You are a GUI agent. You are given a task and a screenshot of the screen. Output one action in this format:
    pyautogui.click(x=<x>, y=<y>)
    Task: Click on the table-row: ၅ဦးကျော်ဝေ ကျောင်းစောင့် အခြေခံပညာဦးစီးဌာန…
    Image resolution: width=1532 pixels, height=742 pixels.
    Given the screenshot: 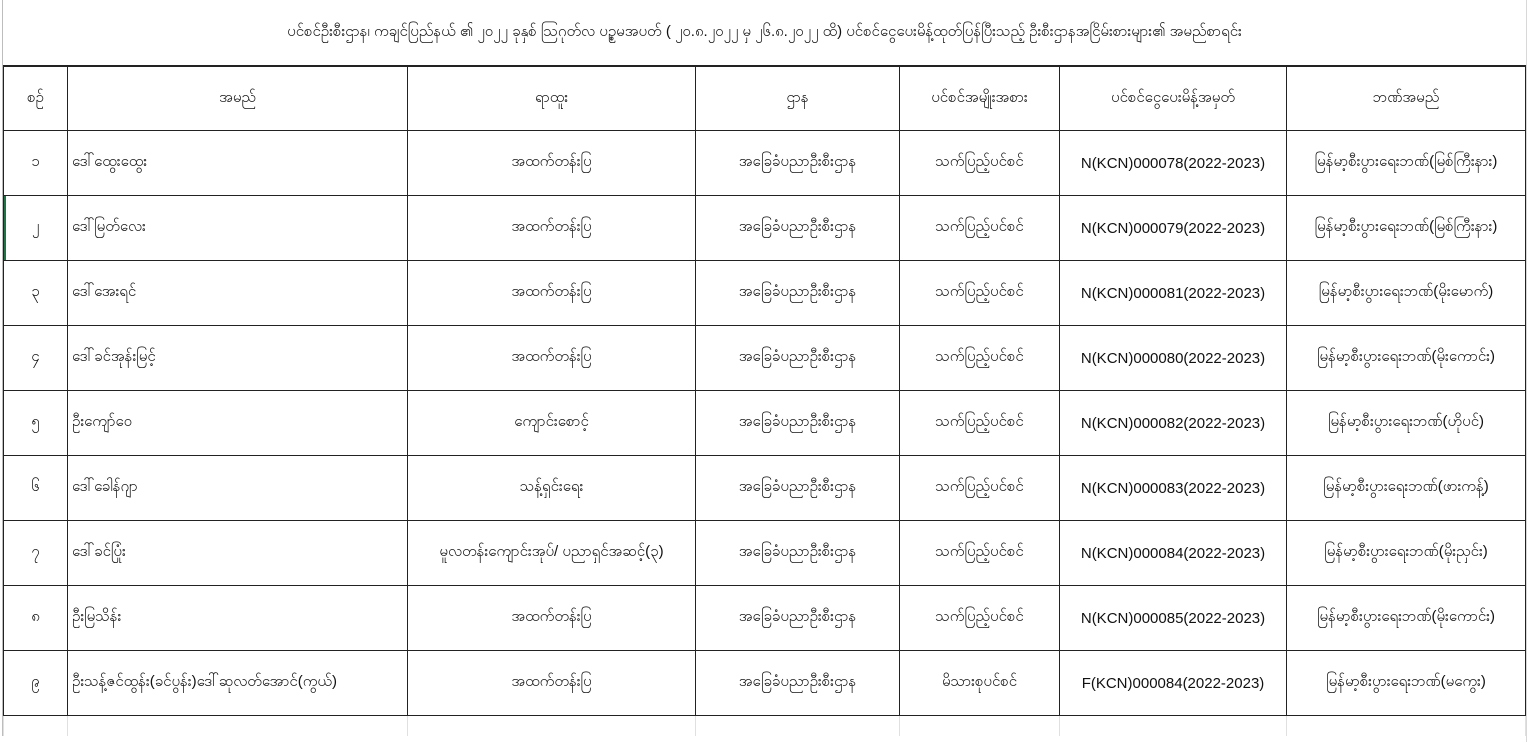 What is the action you would take?
    pyautogui.click(x=764, y=423)
    